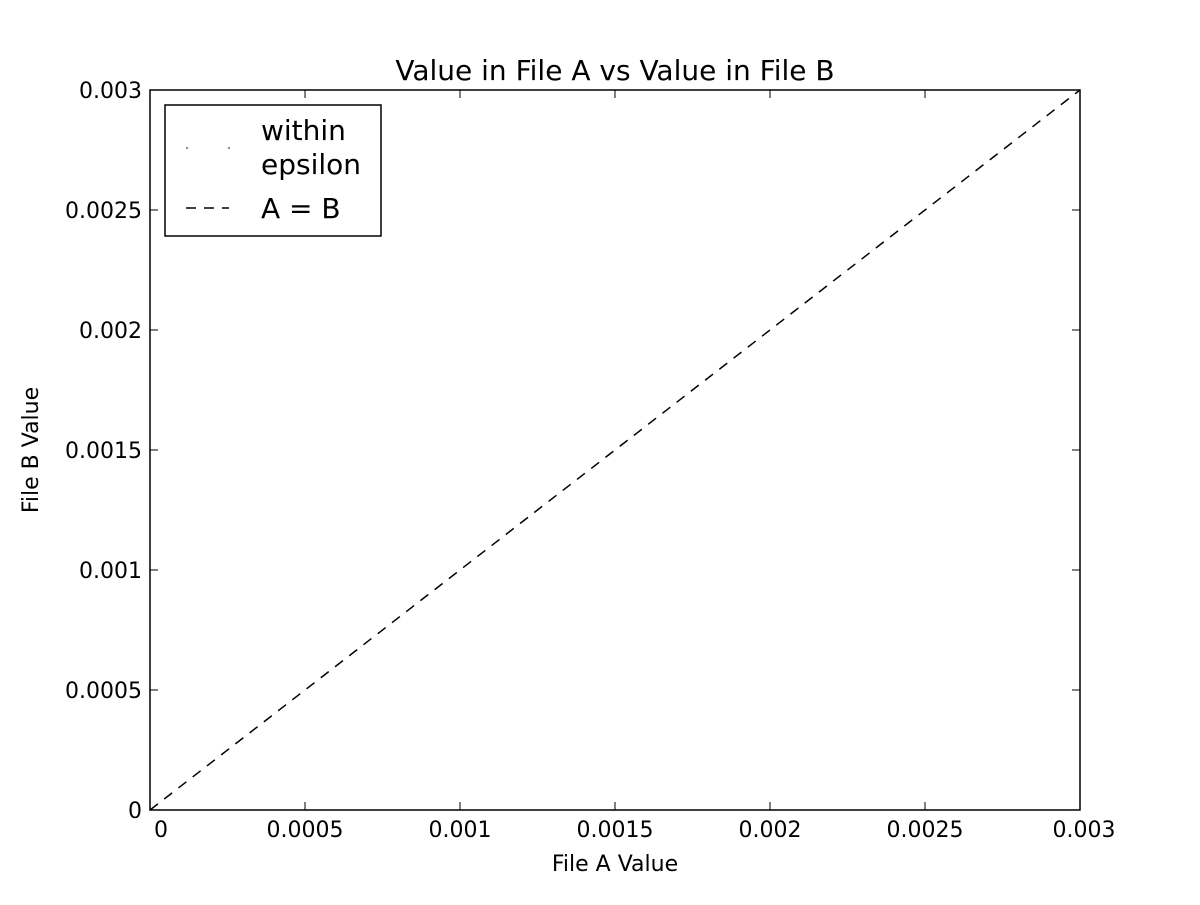  I want to click on legend-entry-within-epsilon: within epsilon, so click(273, 147).